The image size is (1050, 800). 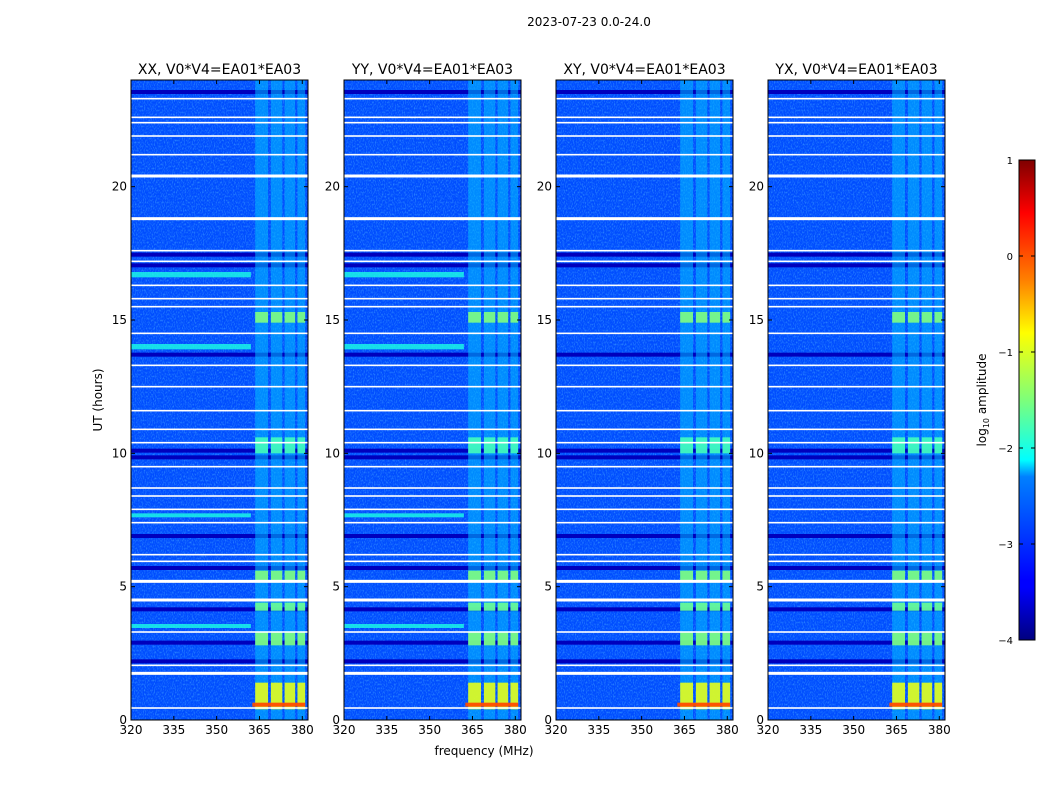 What do you see at coordinates (1027, 400) in the screenshot?
I see `colorbar-gradient` at bounding box center [1027, 400].